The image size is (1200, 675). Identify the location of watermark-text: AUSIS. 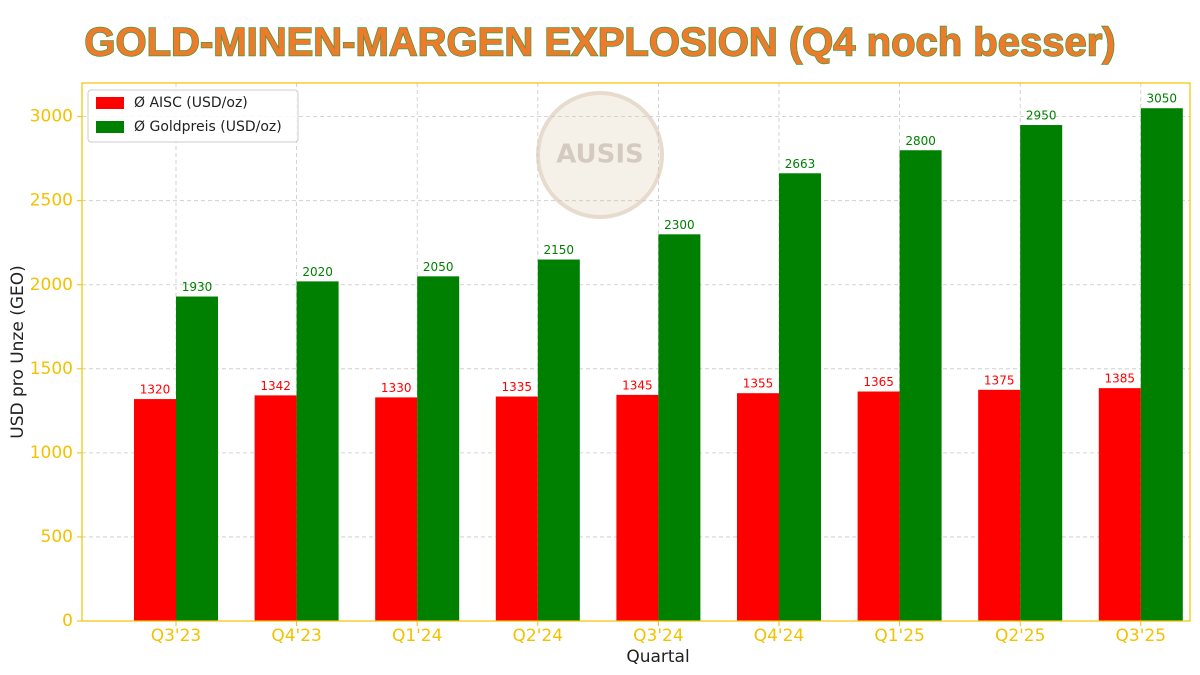
(600, 155).